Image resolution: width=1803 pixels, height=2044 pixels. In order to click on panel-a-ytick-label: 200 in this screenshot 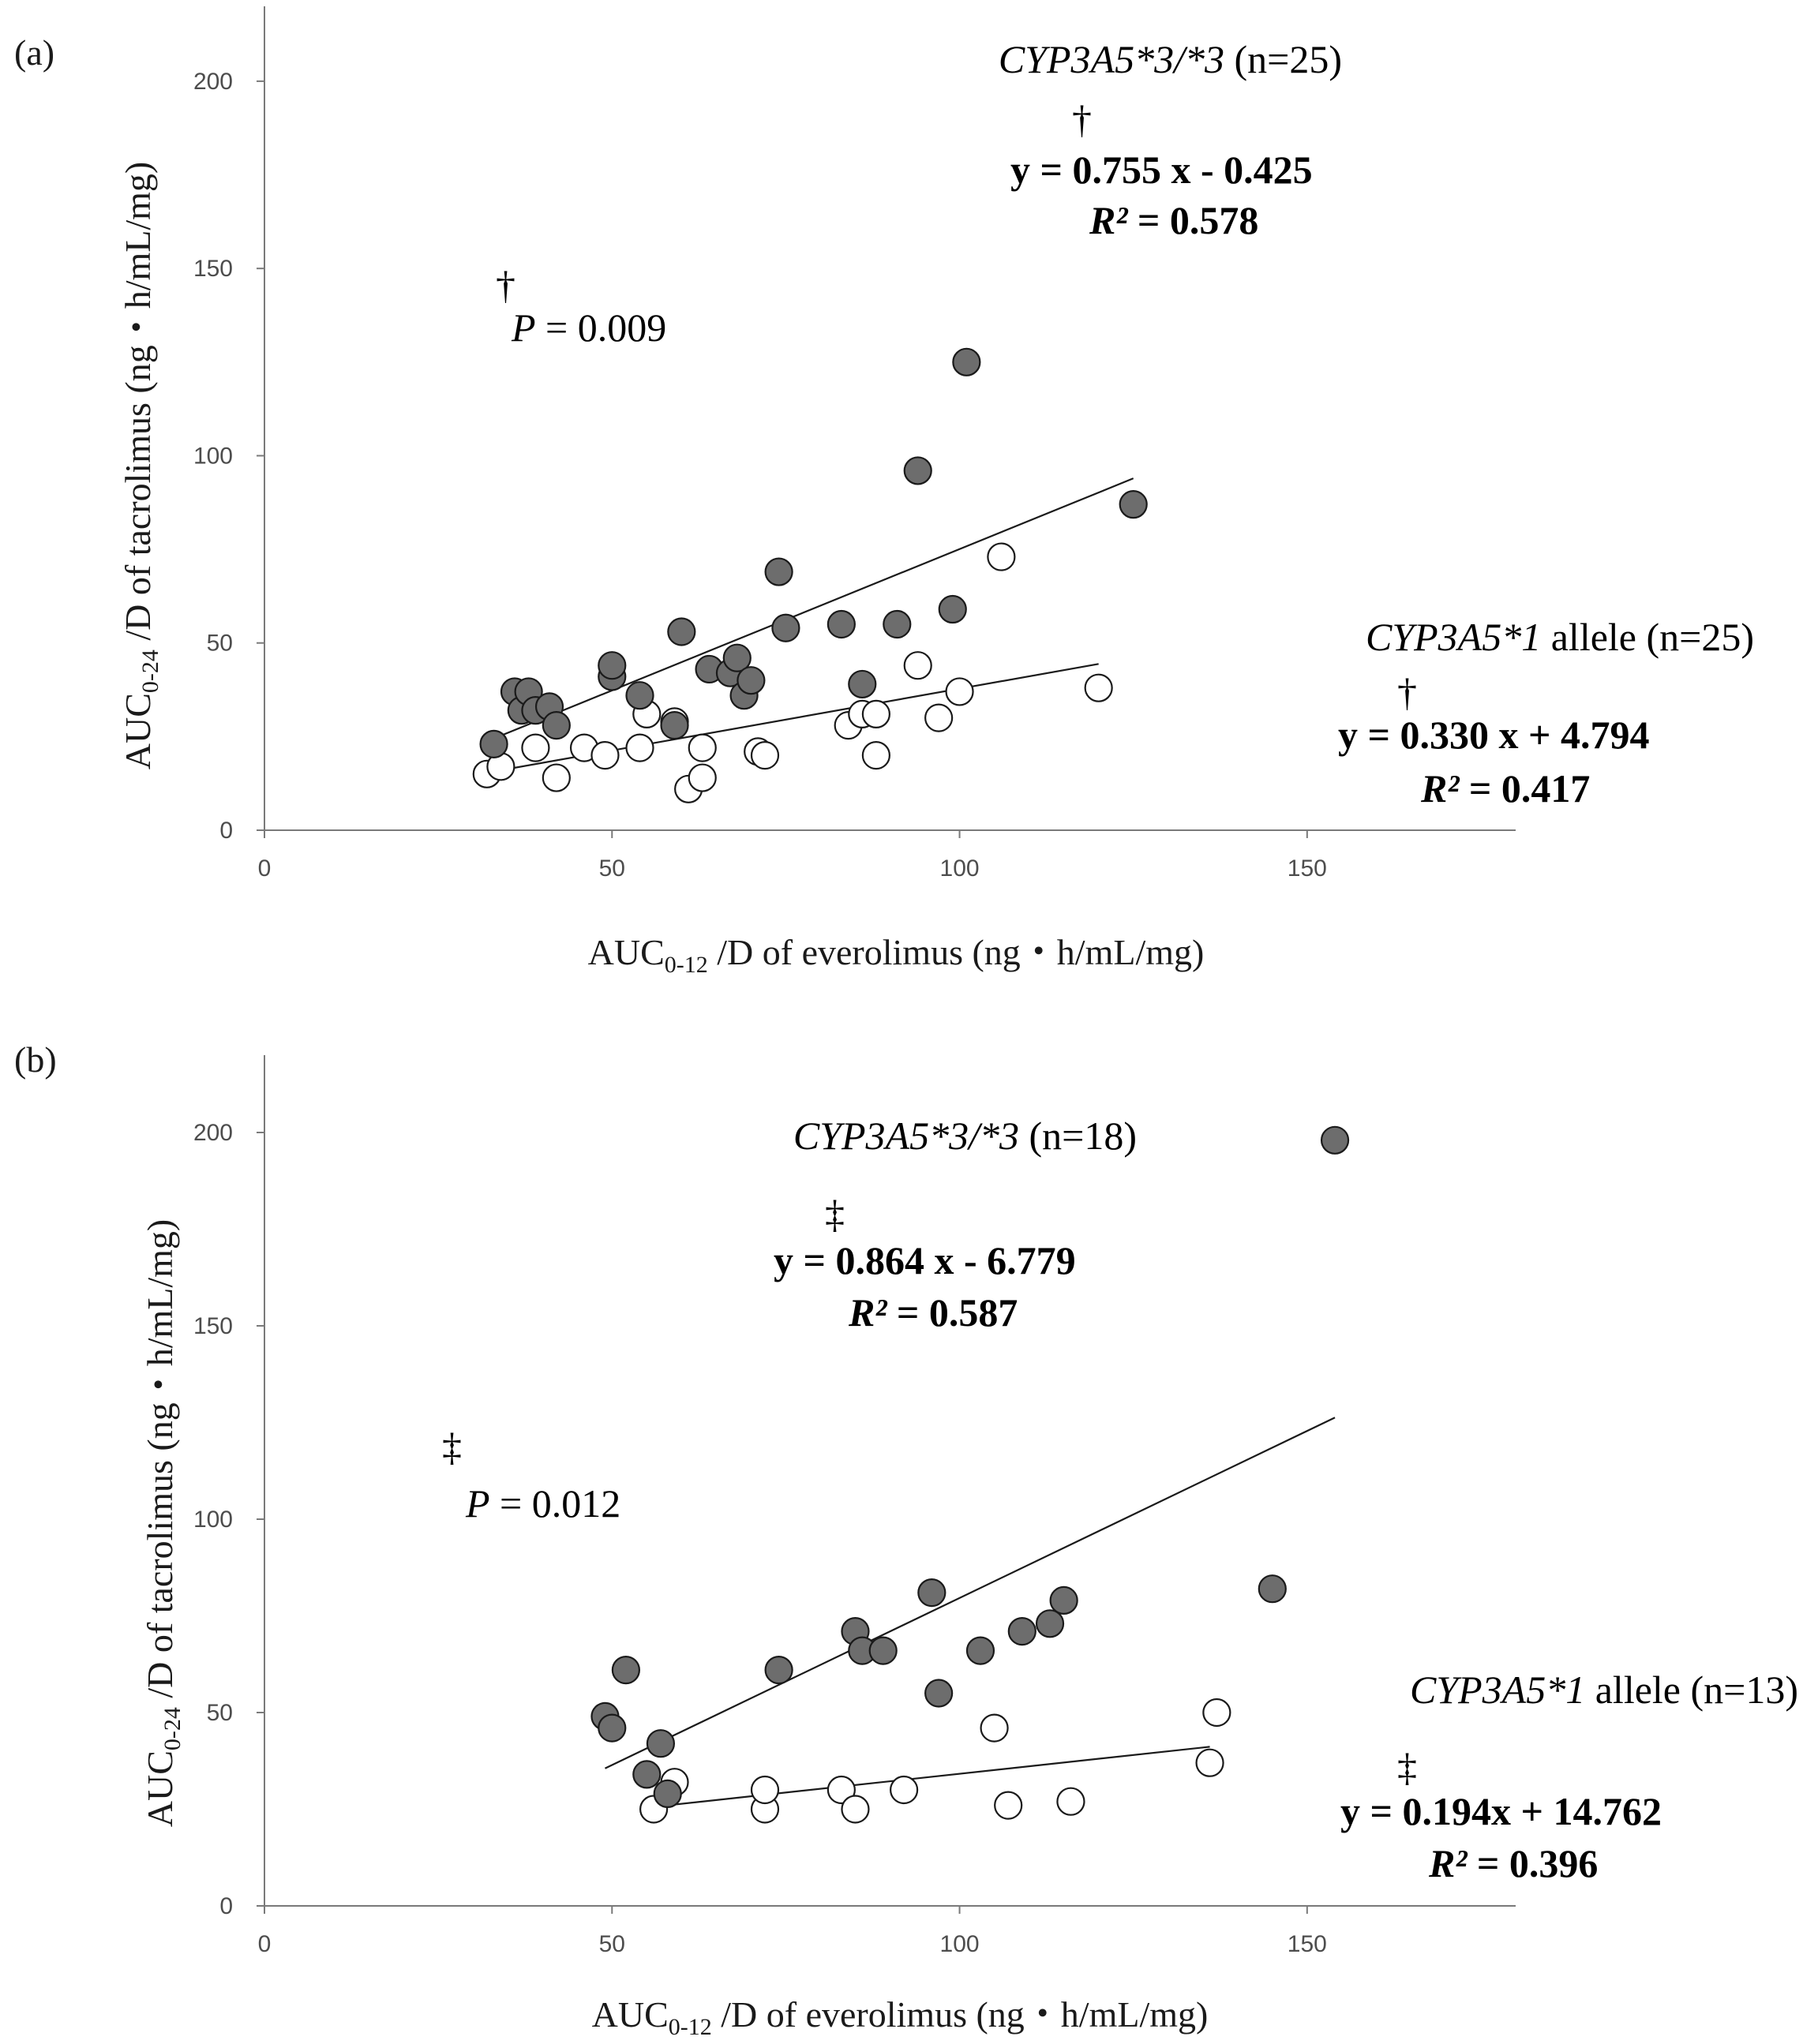, I will do `click(213, 82)`.